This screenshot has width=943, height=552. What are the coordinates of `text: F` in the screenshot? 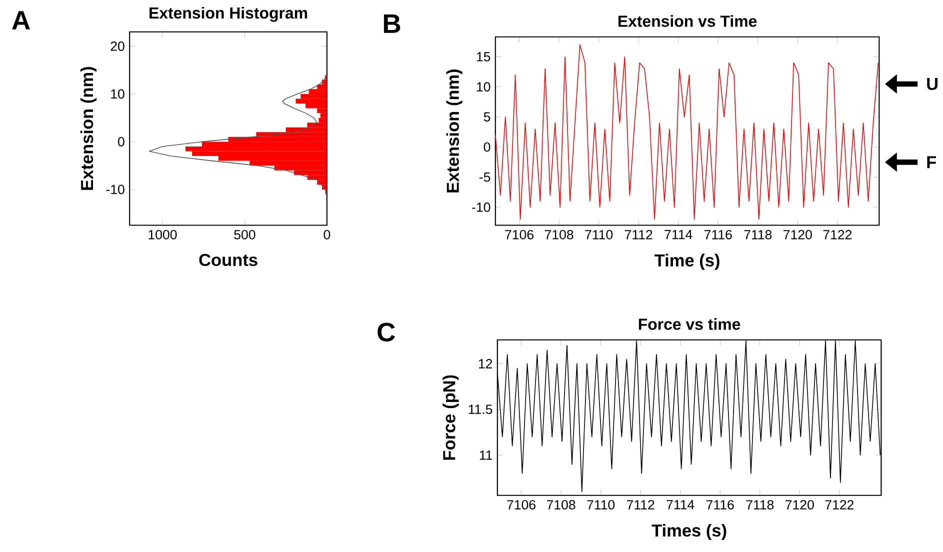 It's located at (931, 162).